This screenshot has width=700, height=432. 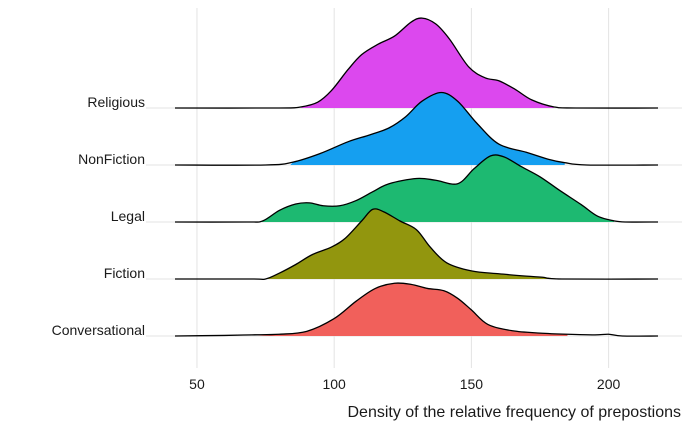 I want to click on ridge-conversational, so click(x=416, y=309).